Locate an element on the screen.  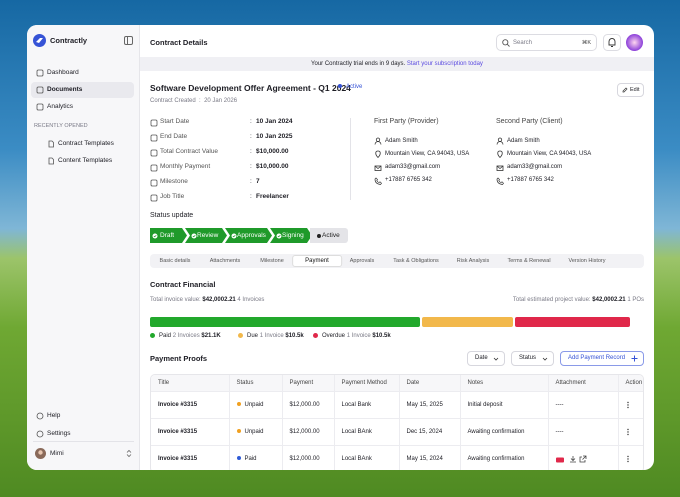
recent-item: Contract Templates is located at coordinates (88, 144).